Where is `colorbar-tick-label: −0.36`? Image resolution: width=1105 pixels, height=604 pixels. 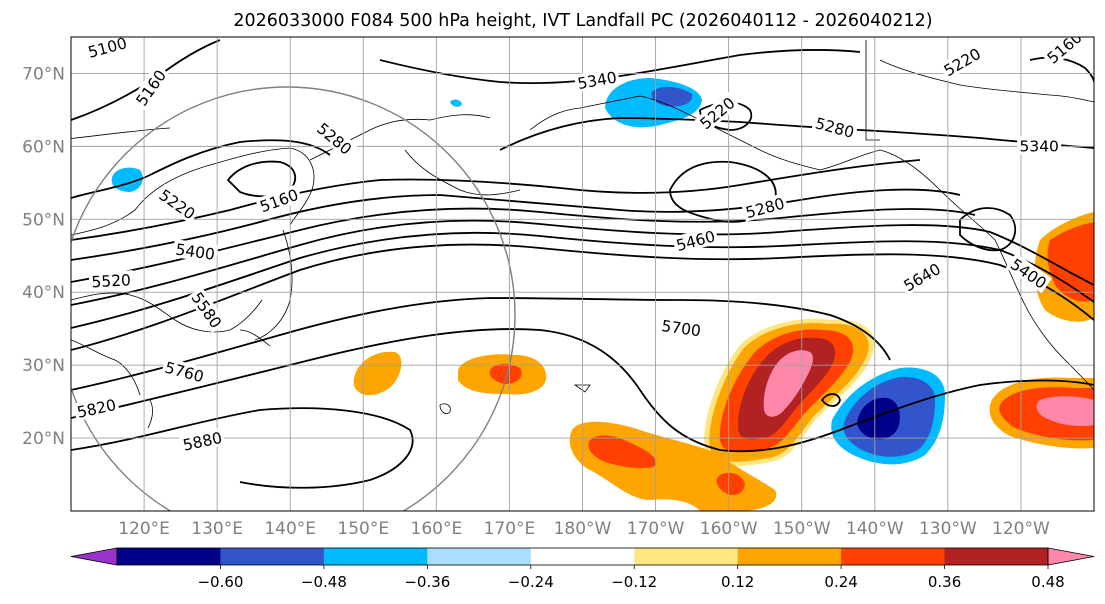 colorbar-tick-label: −0.36 is located at coordinates (427, 582).